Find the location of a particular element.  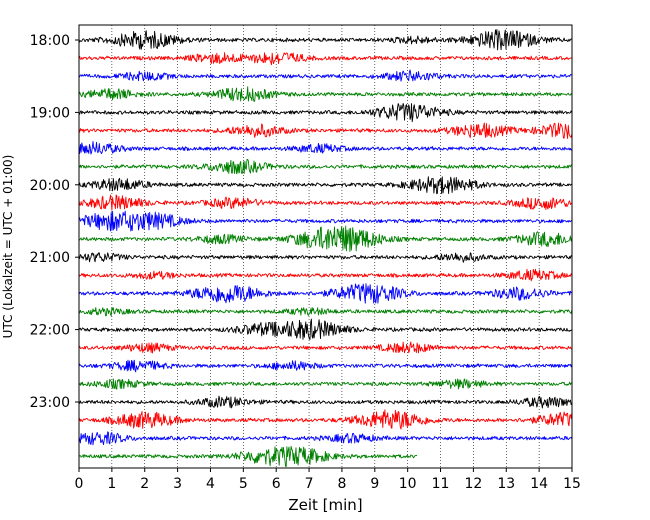

y-tick-label: 21:00 is located at coordinates (50, 258).